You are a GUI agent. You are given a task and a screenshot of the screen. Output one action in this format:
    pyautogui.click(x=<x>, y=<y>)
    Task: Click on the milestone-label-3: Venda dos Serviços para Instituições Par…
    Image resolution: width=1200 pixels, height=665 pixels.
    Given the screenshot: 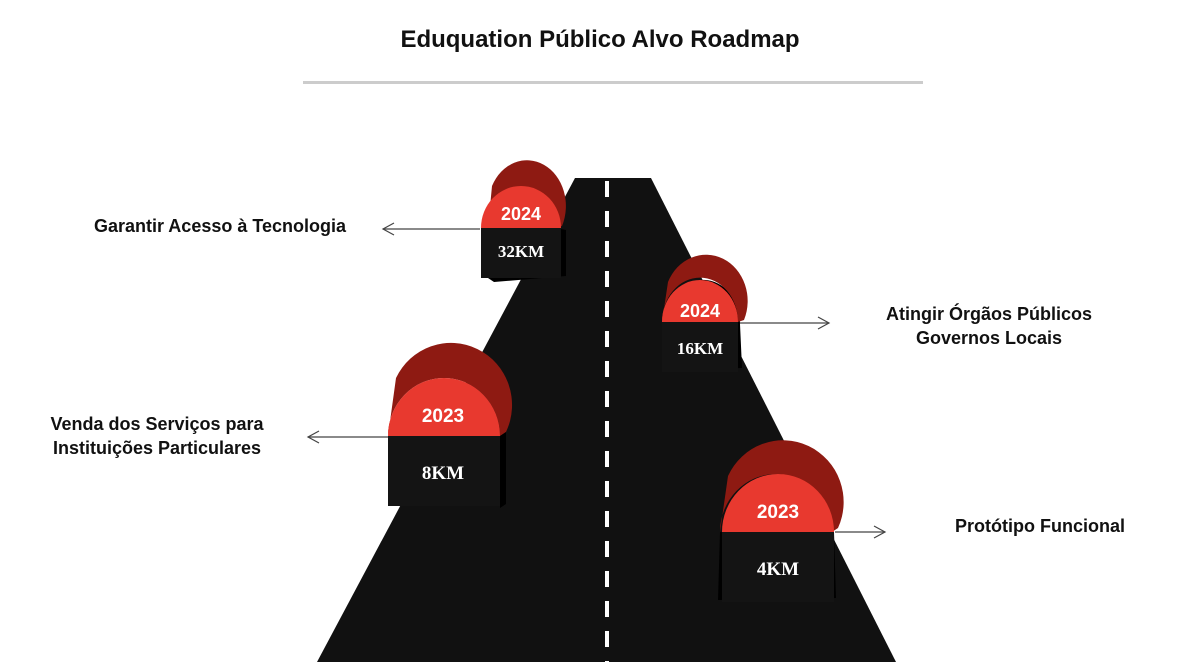 What is the action you would take?
    pyautogui.click(x=157, y=436)
    